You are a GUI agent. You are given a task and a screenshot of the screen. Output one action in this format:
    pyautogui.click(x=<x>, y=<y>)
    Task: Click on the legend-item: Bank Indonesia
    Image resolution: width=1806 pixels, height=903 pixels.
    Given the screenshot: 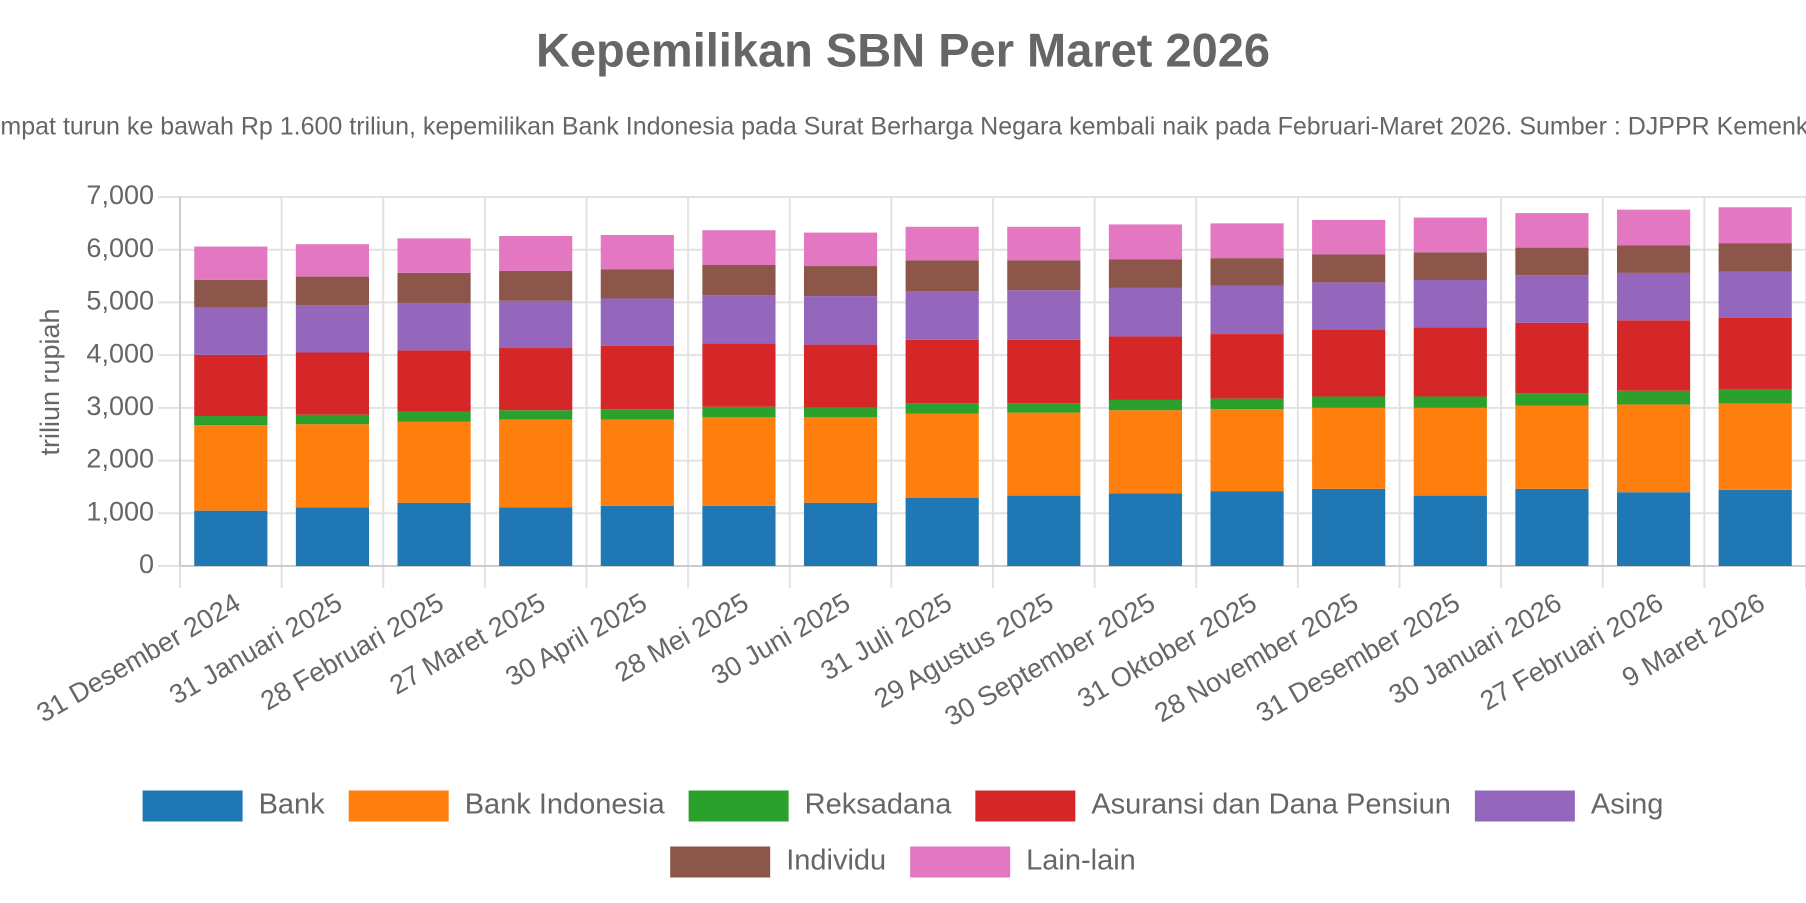 What is the action you would take?
    pyautogui.click(x=507, y=805)
    